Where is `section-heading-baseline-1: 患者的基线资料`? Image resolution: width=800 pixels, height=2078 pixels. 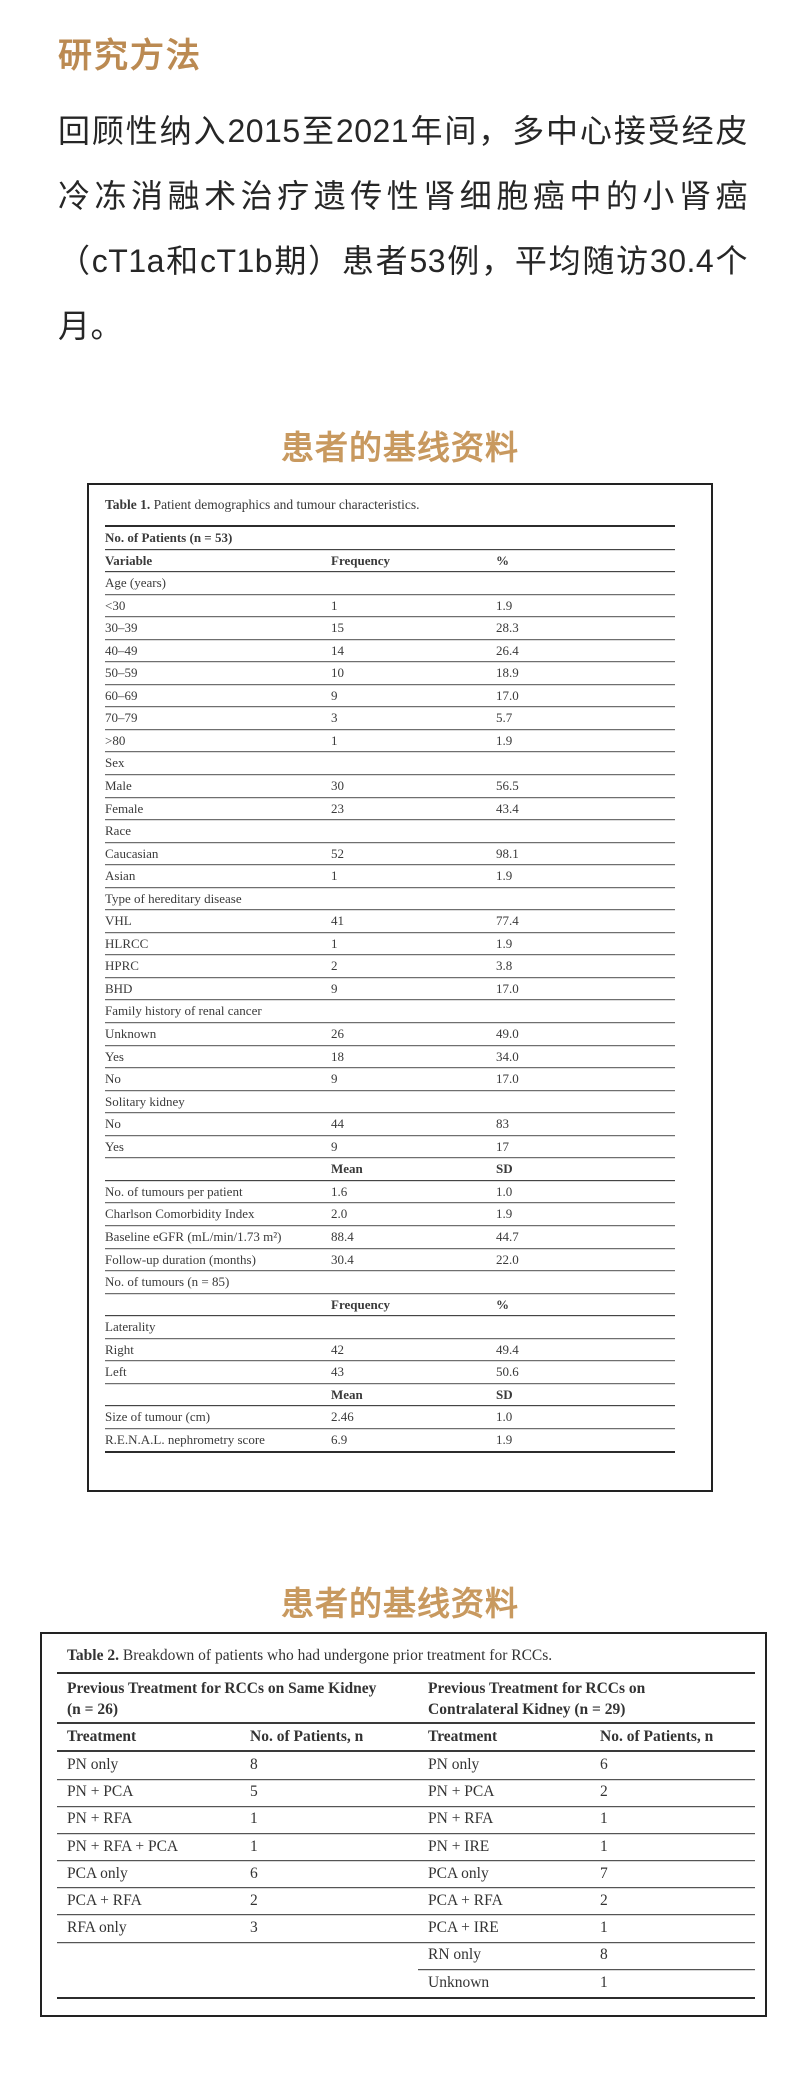 section-heading-baseline-1: 患者的基线资料 is located at coordinates (400, 447).